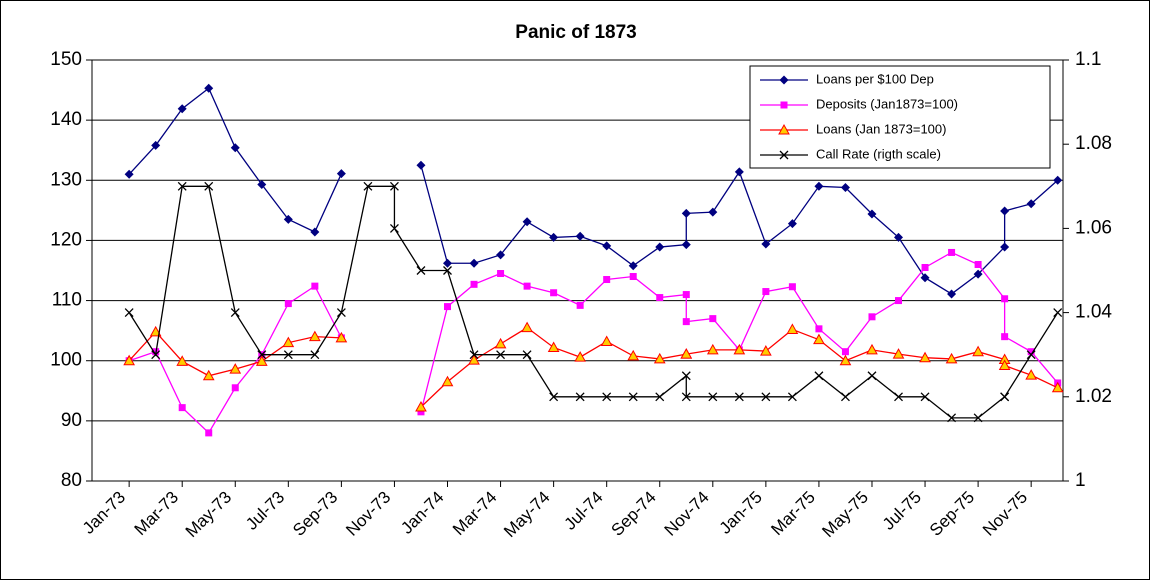 The width and height of the screenshot is (1151, 581). What do you see at coordinates (66, 179) in the screenshot?
I see `y-tick-label: 130` at bounding box center [66, 179].